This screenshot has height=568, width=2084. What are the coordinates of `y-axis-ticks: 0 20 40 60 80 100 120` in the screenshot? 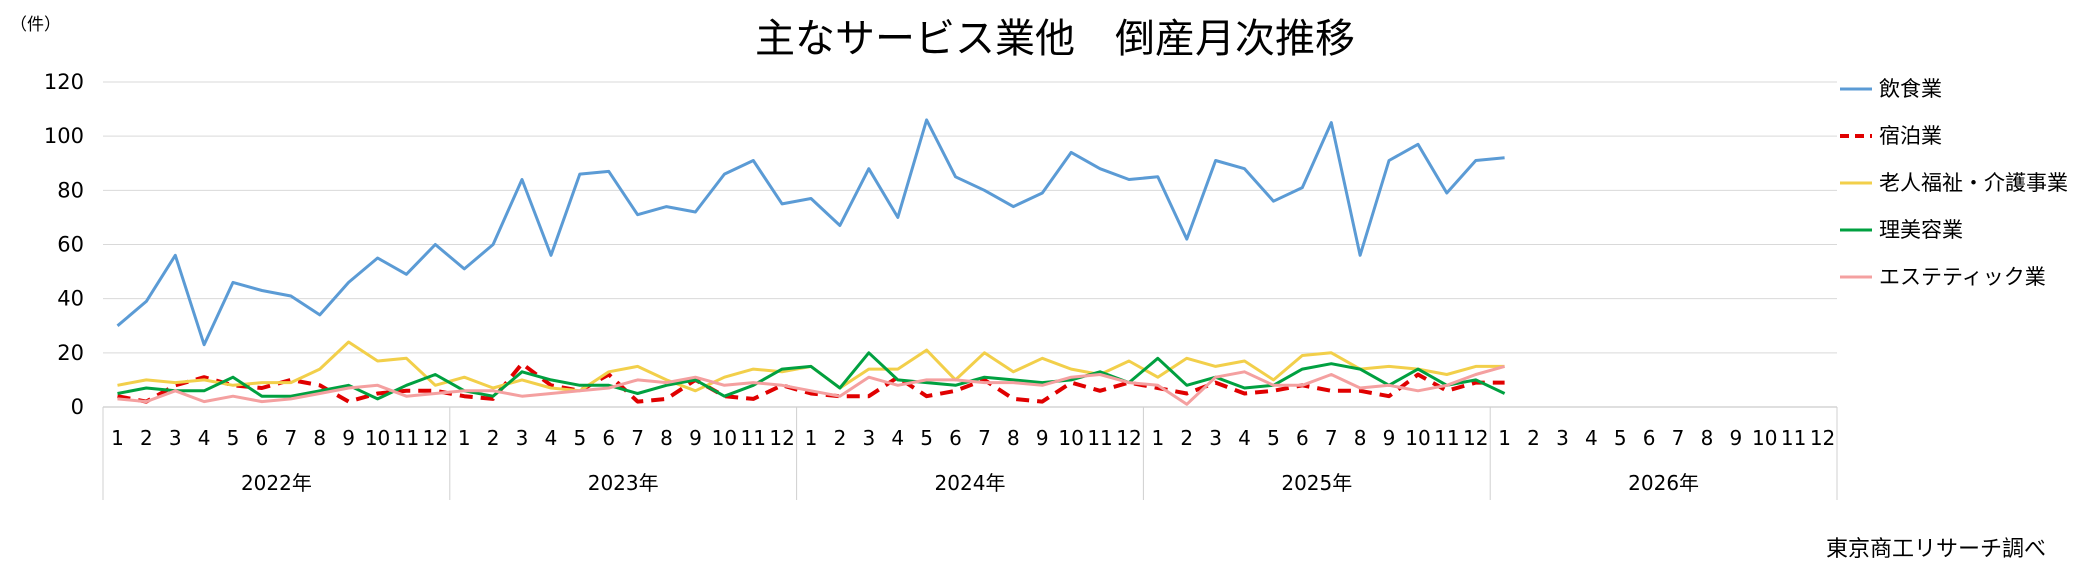 It's located at (64, 244).